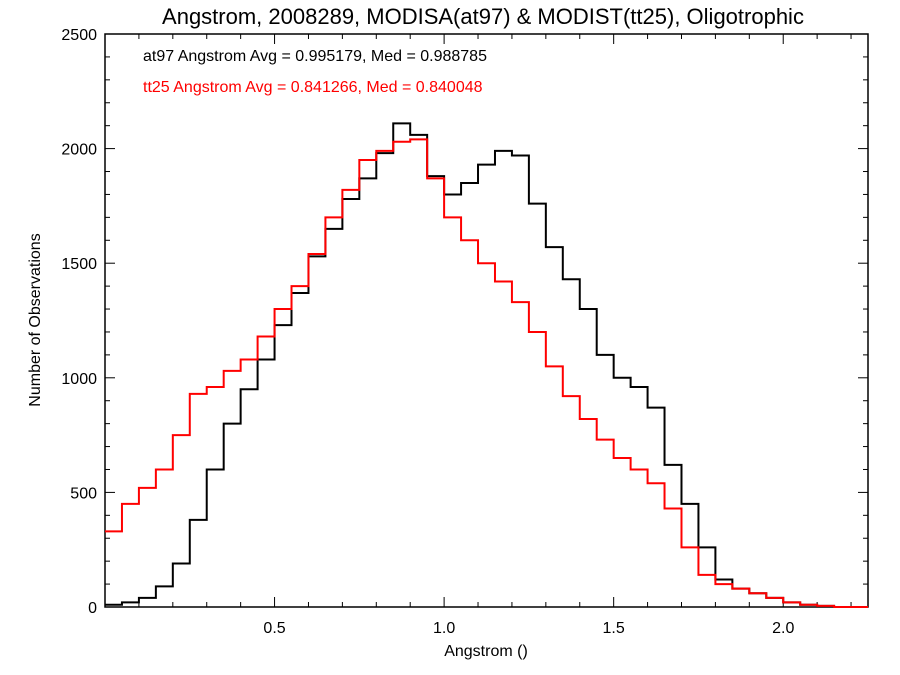 The image size is (900, 675). I want to click on y-tick-label: 1500, so click(79, 264).